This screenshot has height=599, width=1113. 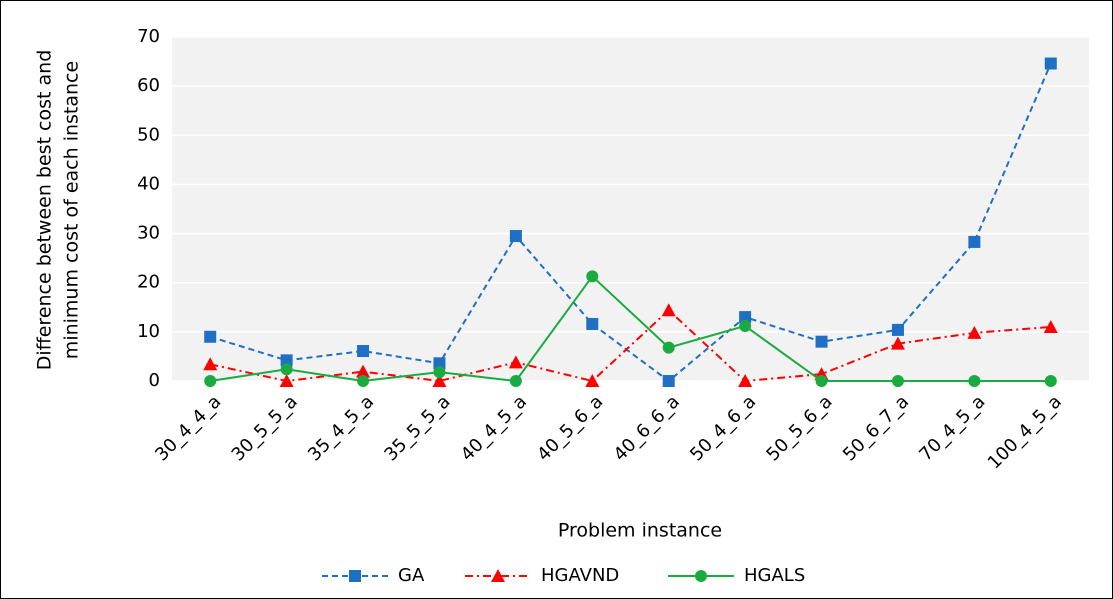 What do you see at coordinates (774, 575) in the screenshot?
I see `legend-label: HGALS` at bounding box center [774, 575].